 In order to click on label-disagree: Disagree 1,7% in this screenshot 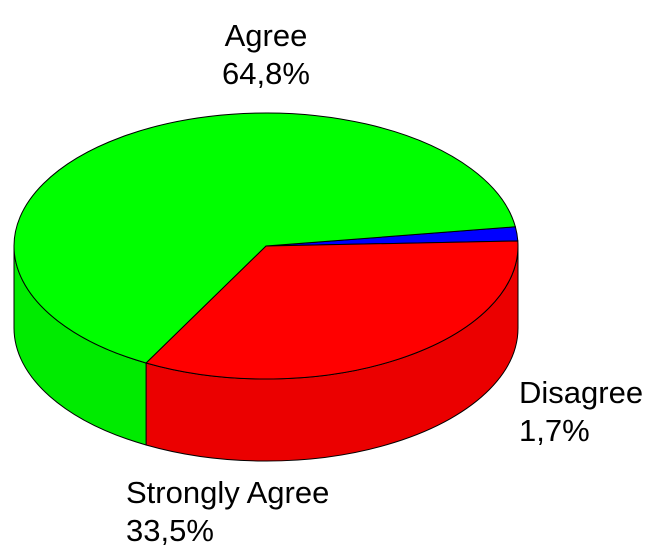, I will do `click(581, 412)`.